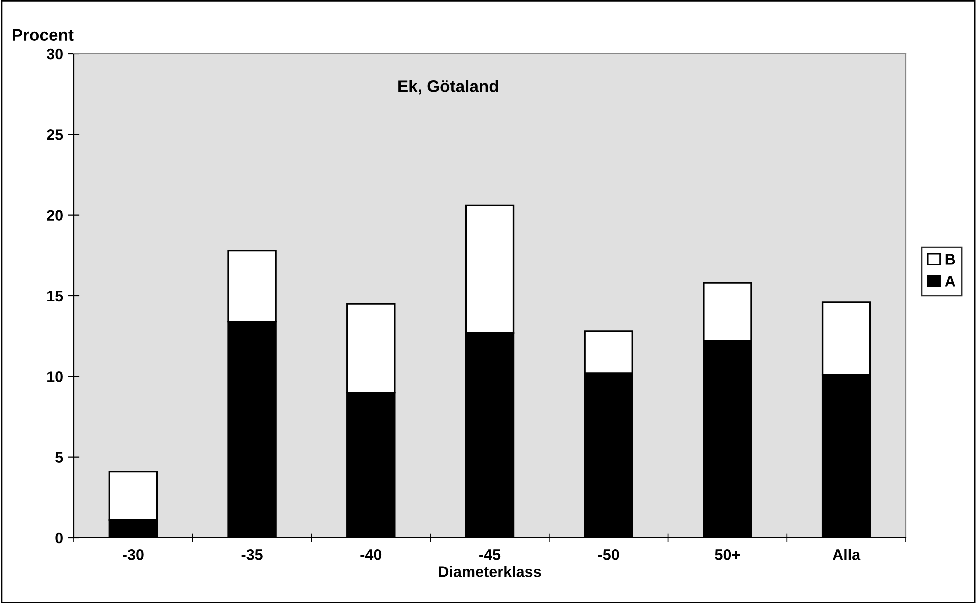 The height and width of the screenshot is (604, 977). Describe the element at coordinates (448, 87) in the screenshot. I see `text: Ek, Götaland` at that location.